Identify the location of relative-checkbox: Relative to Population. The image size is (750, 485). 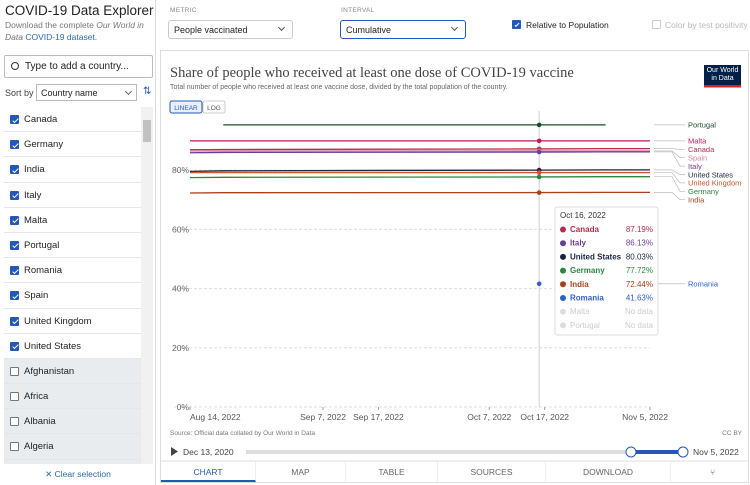
(560, 25).